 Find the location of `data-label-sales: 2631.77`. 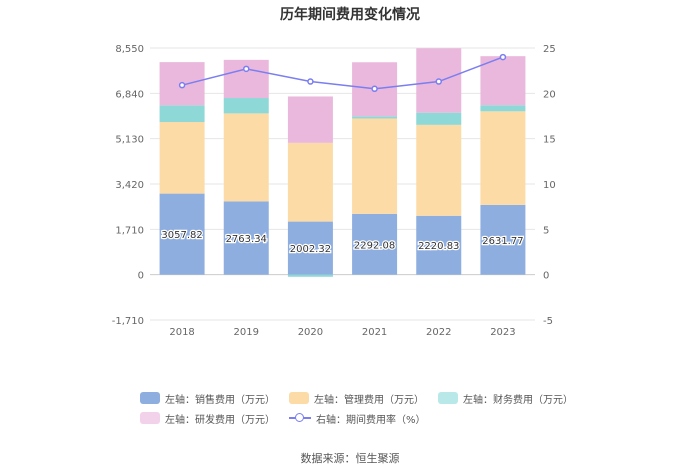

data-label-sales: 2631.77 is located at coordinates (502, 241).